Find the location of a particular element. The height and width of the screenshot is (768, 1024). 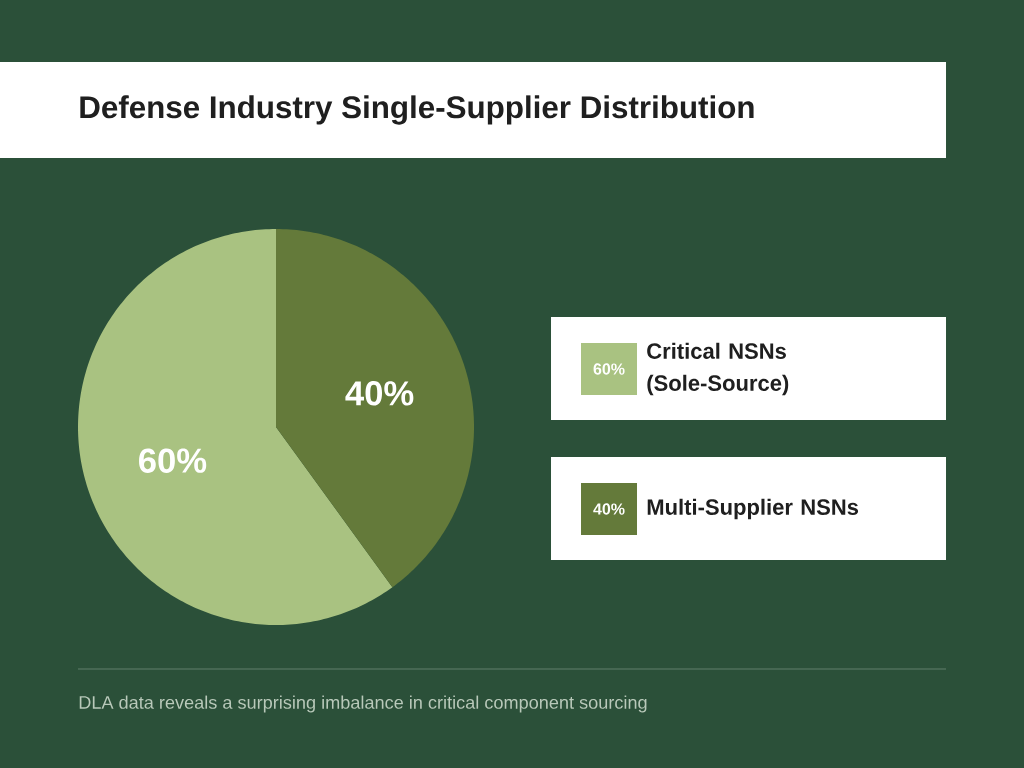

chart-title: Defense Industry Single-Supplier Distribution is located at coordinates (417, 110).